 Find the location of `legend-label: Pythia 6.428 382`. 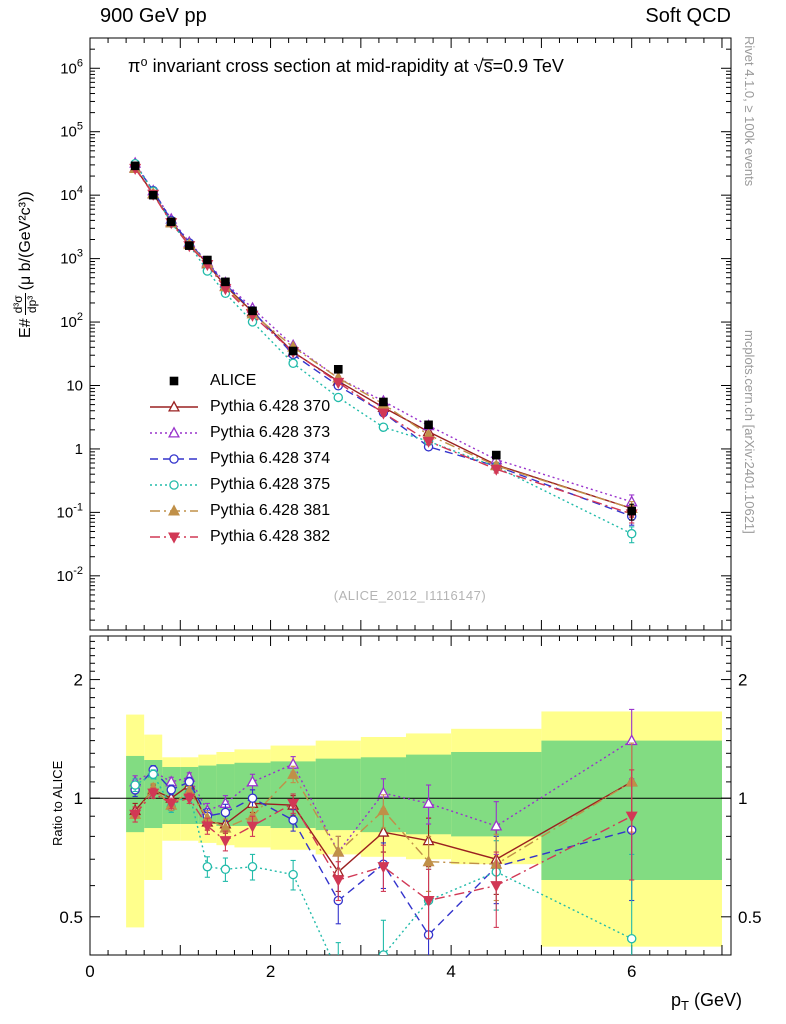

legend-label: Pythia 6.428 382 is located at coordinates (270, 536).